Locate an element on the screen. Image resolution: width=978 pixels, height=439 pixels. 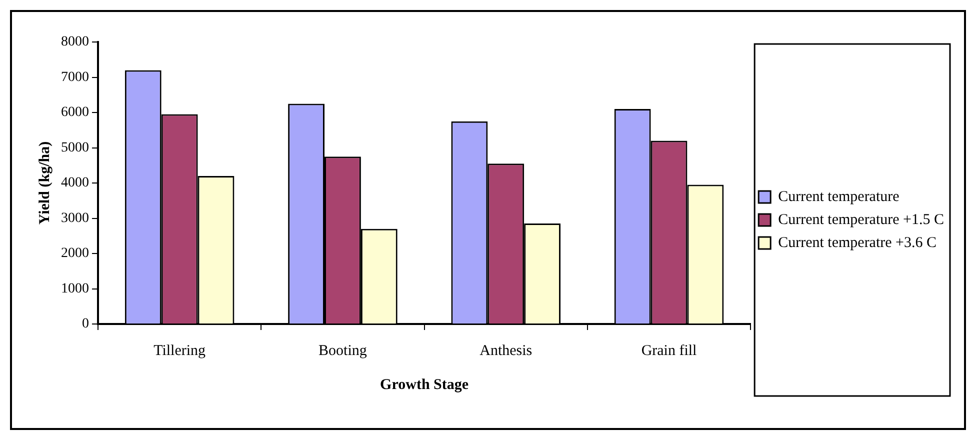
y-tick-label: 2000 is located at coordinates (75, 254).